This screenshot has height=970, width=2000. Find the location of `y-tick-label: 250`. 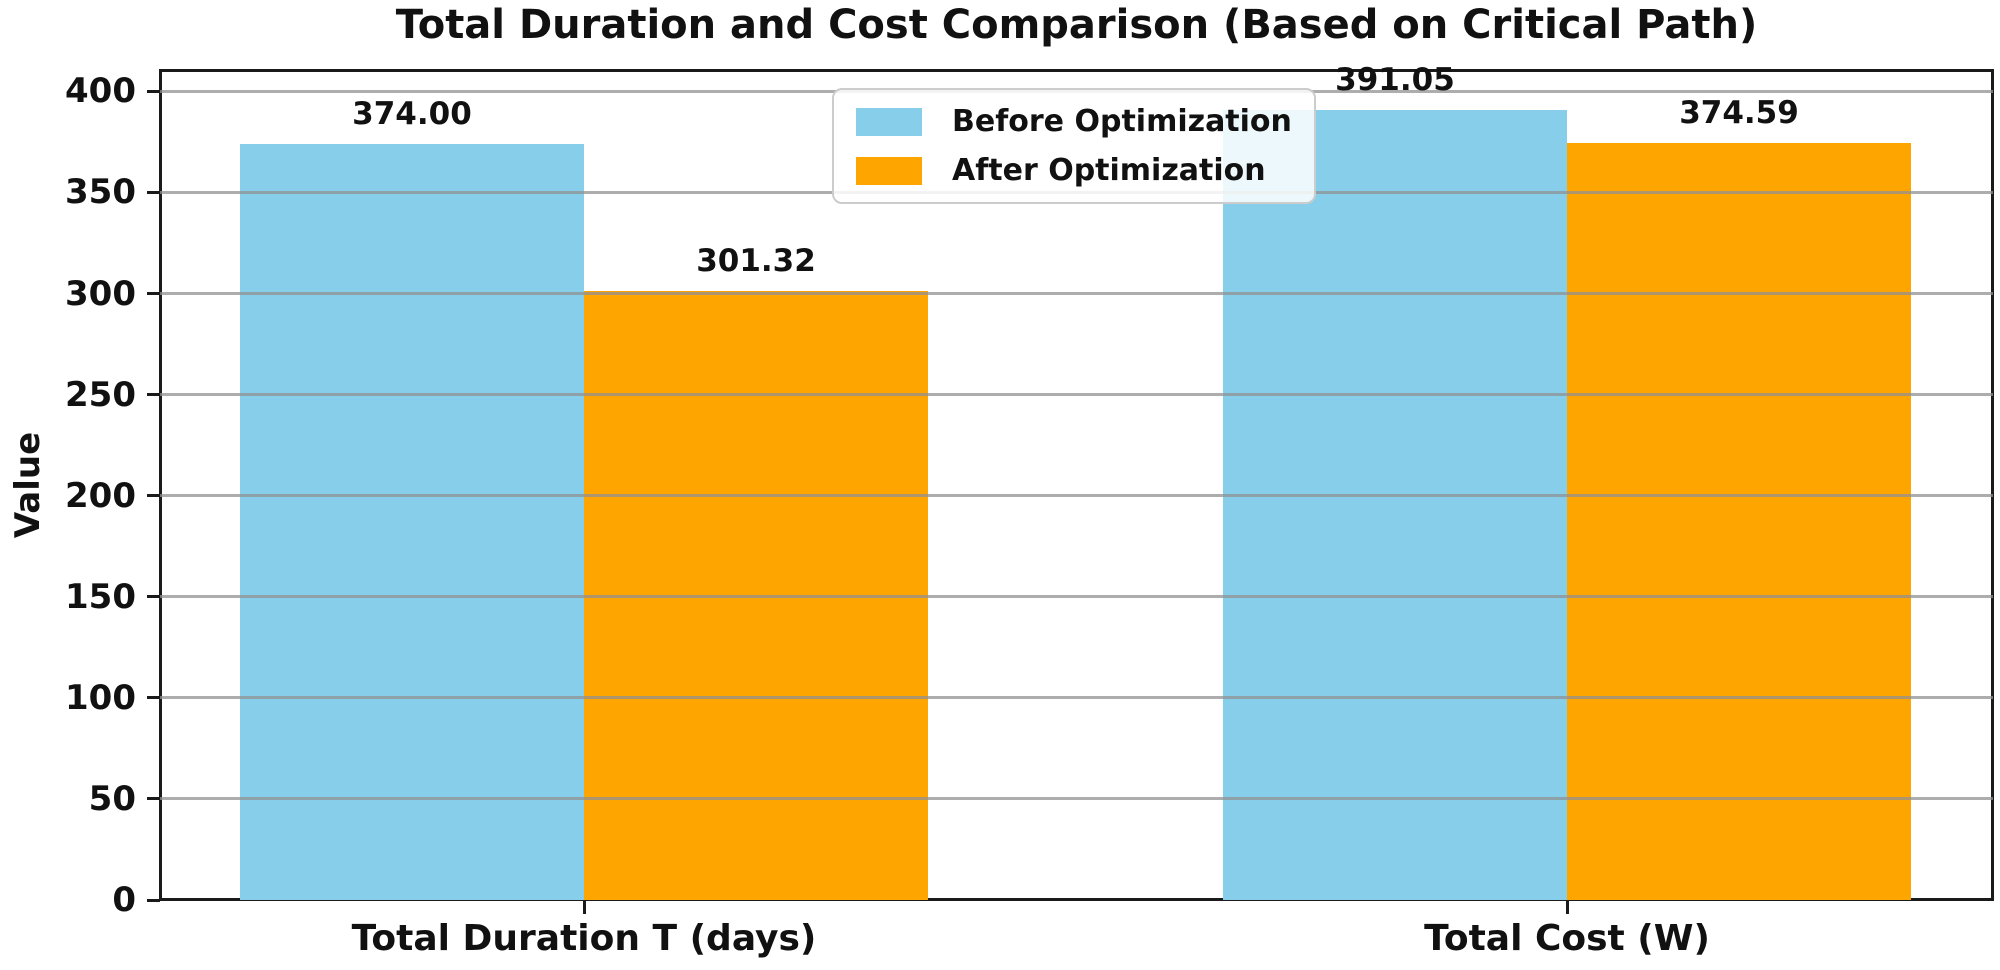

y-tick-label: 250 is located at coordinates (100, 394).